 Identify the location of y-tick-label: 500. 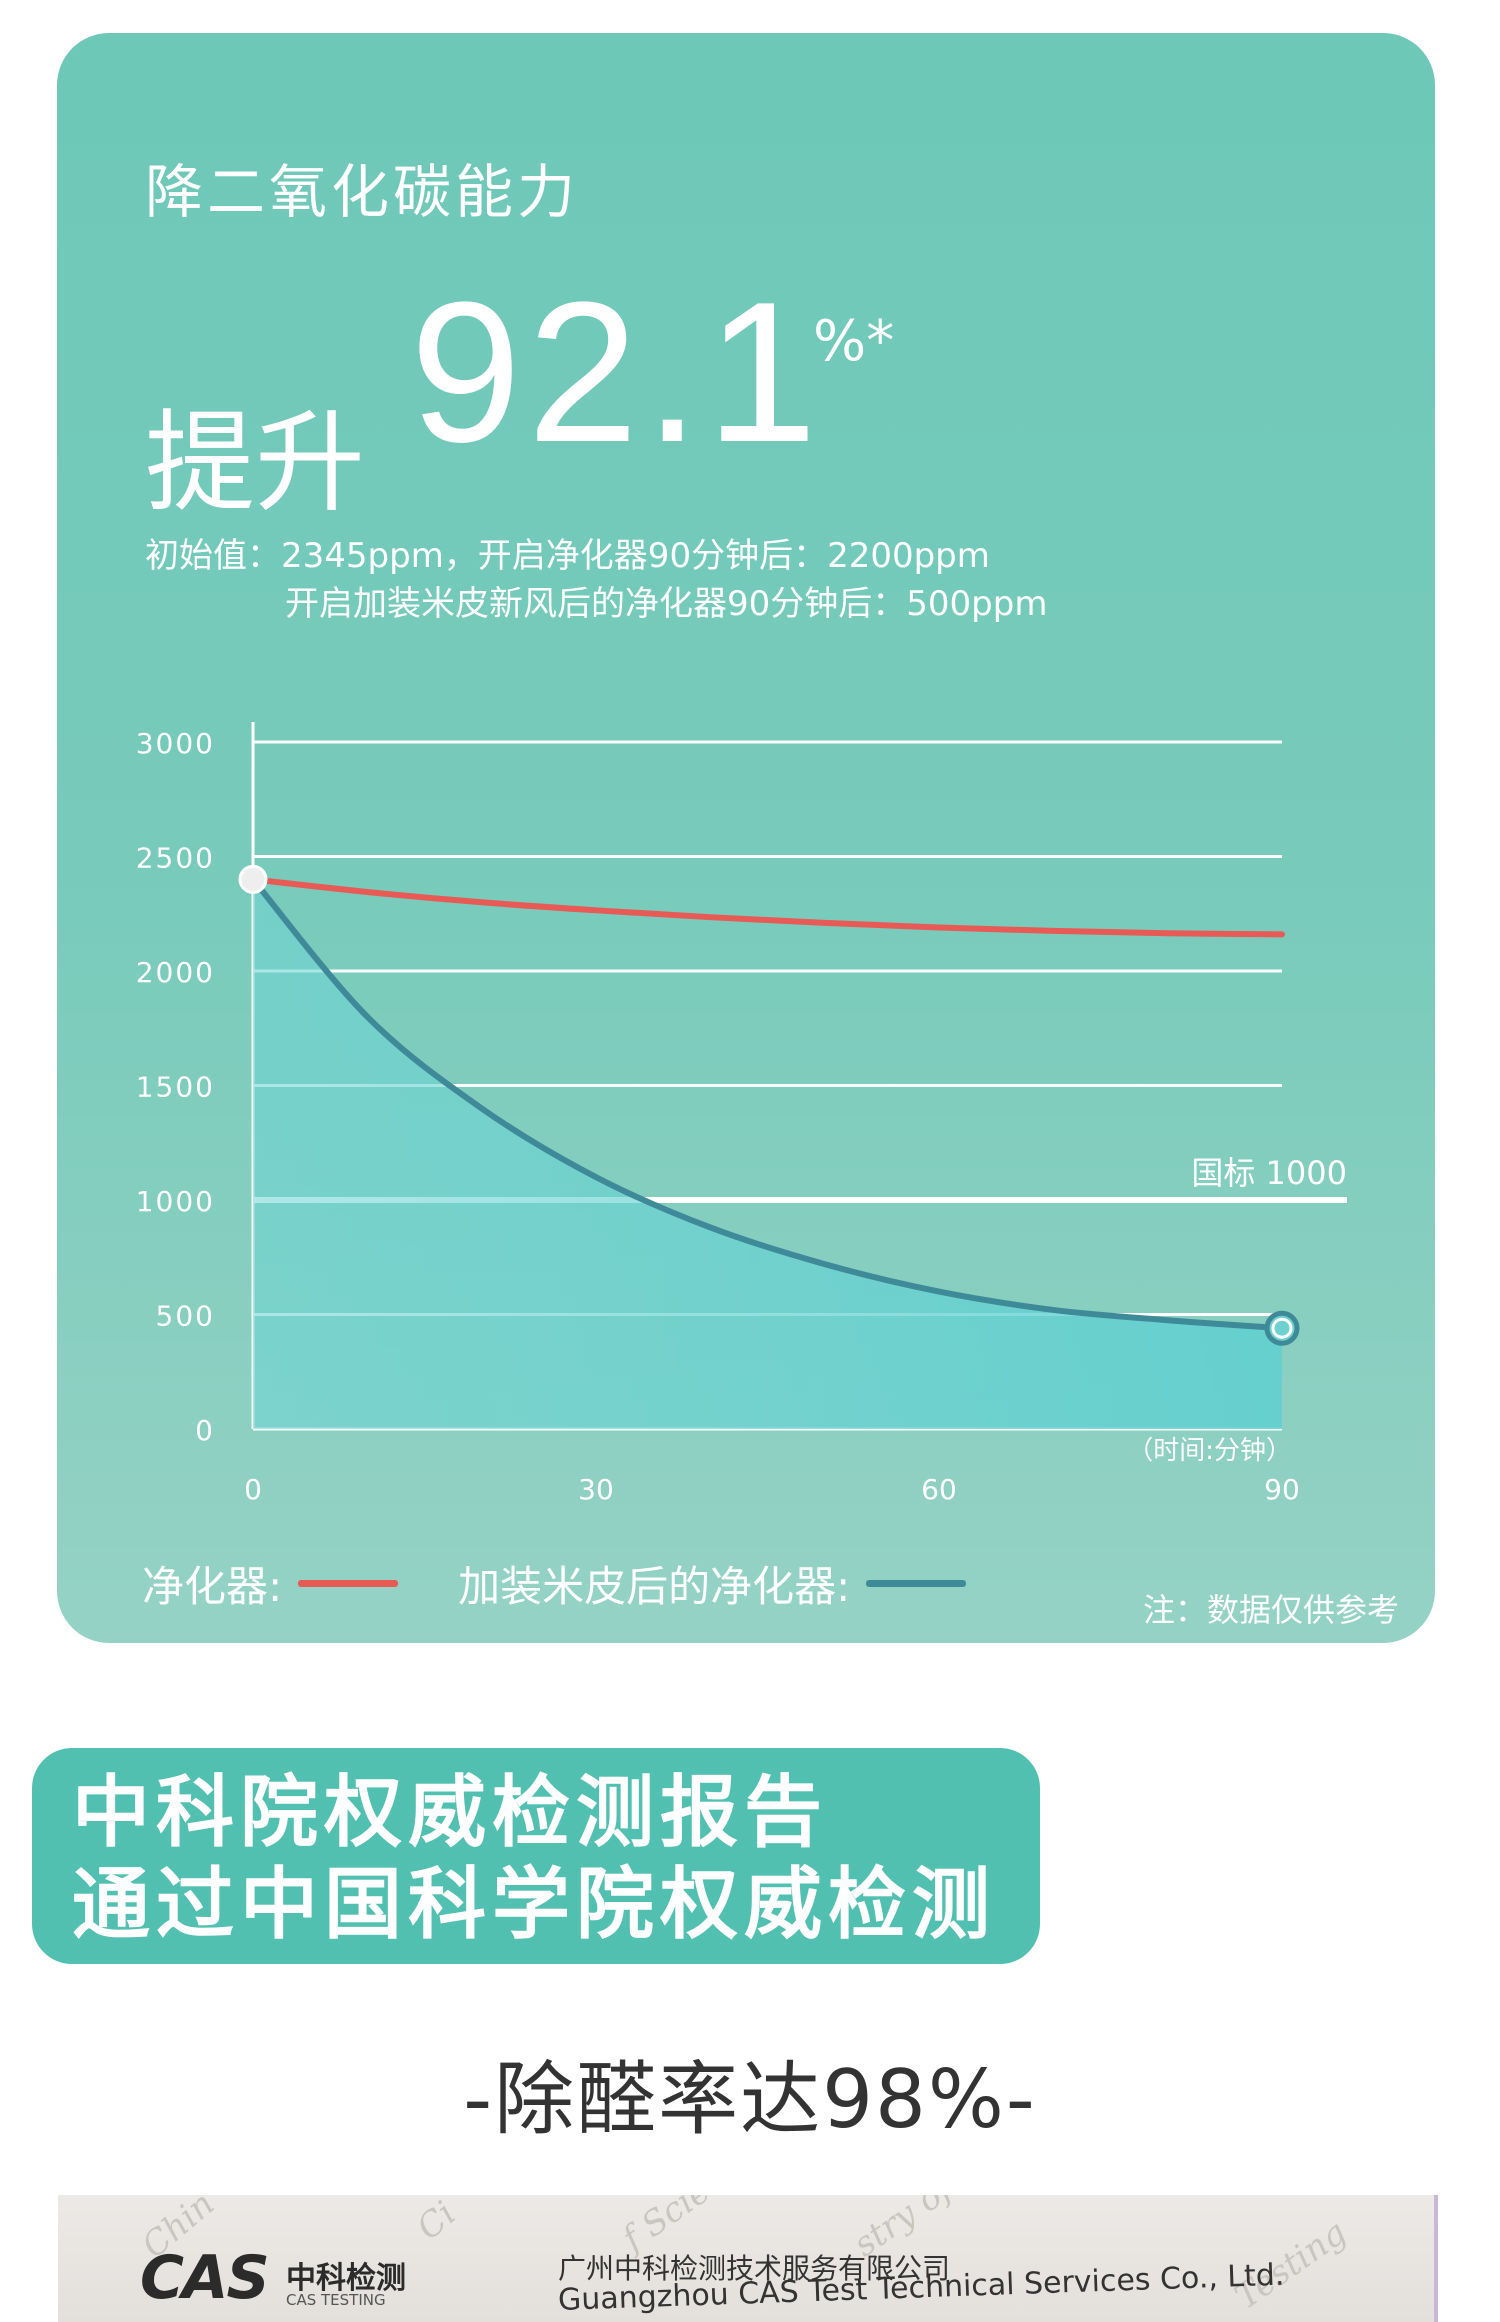
(185, 1316).